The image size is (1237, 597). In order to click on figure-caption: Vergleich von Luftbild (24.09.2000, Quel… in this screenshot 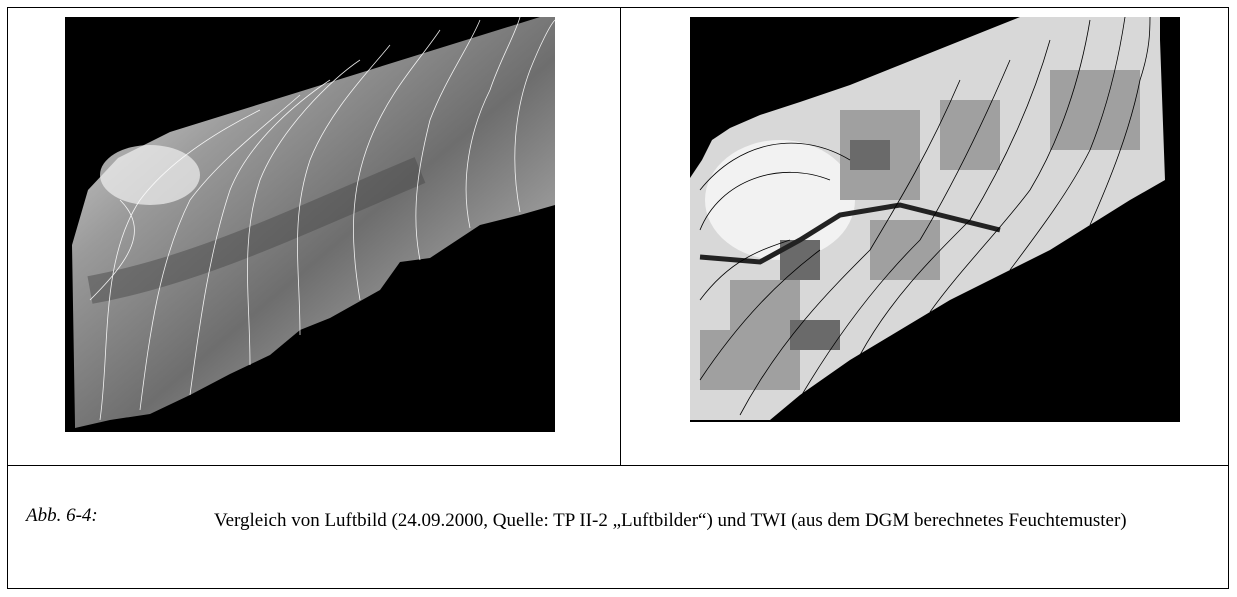, I will do `click(670, 520)`.